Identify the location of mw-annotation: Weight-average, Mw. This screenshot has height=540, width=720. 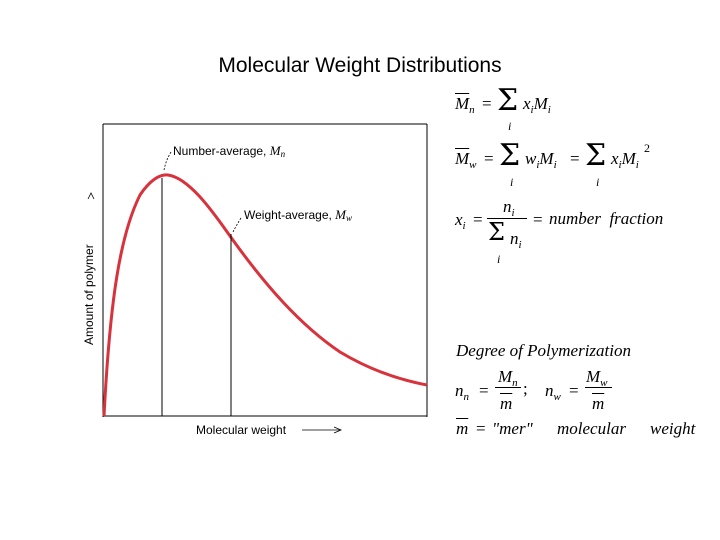
(298, 215).